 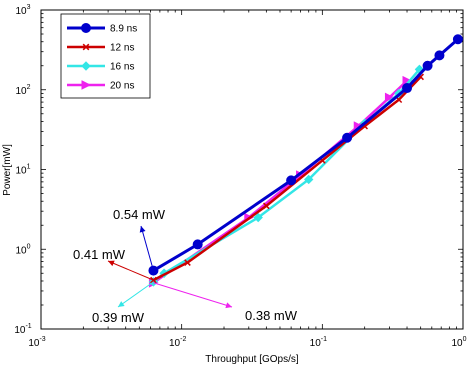 I want to click on annotation-1: 0.41 mW, so click(x=113, y=264).